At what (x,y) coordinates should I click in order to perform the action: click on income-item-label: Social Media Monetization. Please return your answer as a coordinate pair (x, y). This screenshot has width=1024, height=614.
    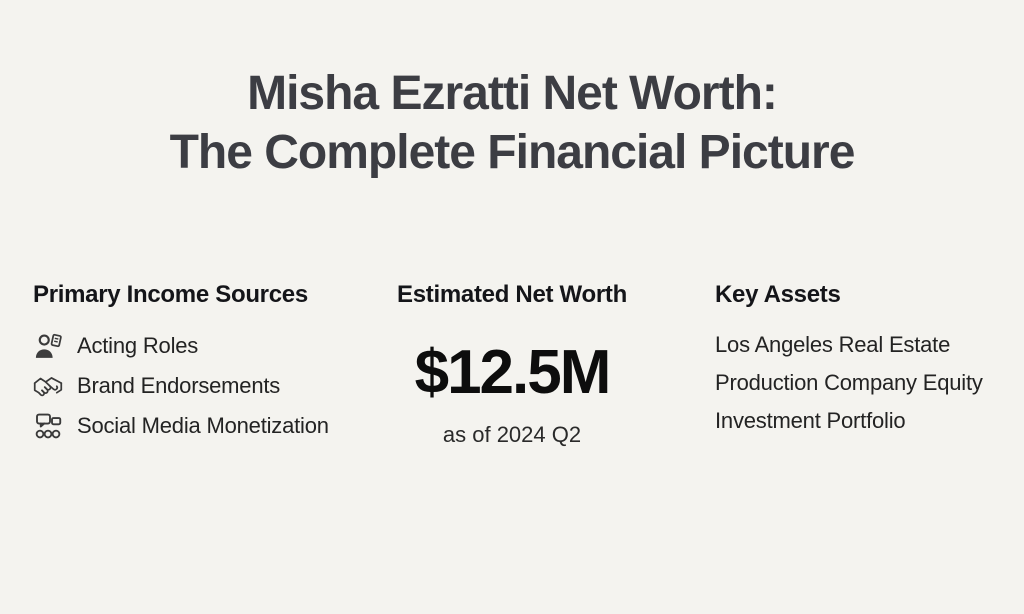
    Looking at the image, I should click on (203, 425).